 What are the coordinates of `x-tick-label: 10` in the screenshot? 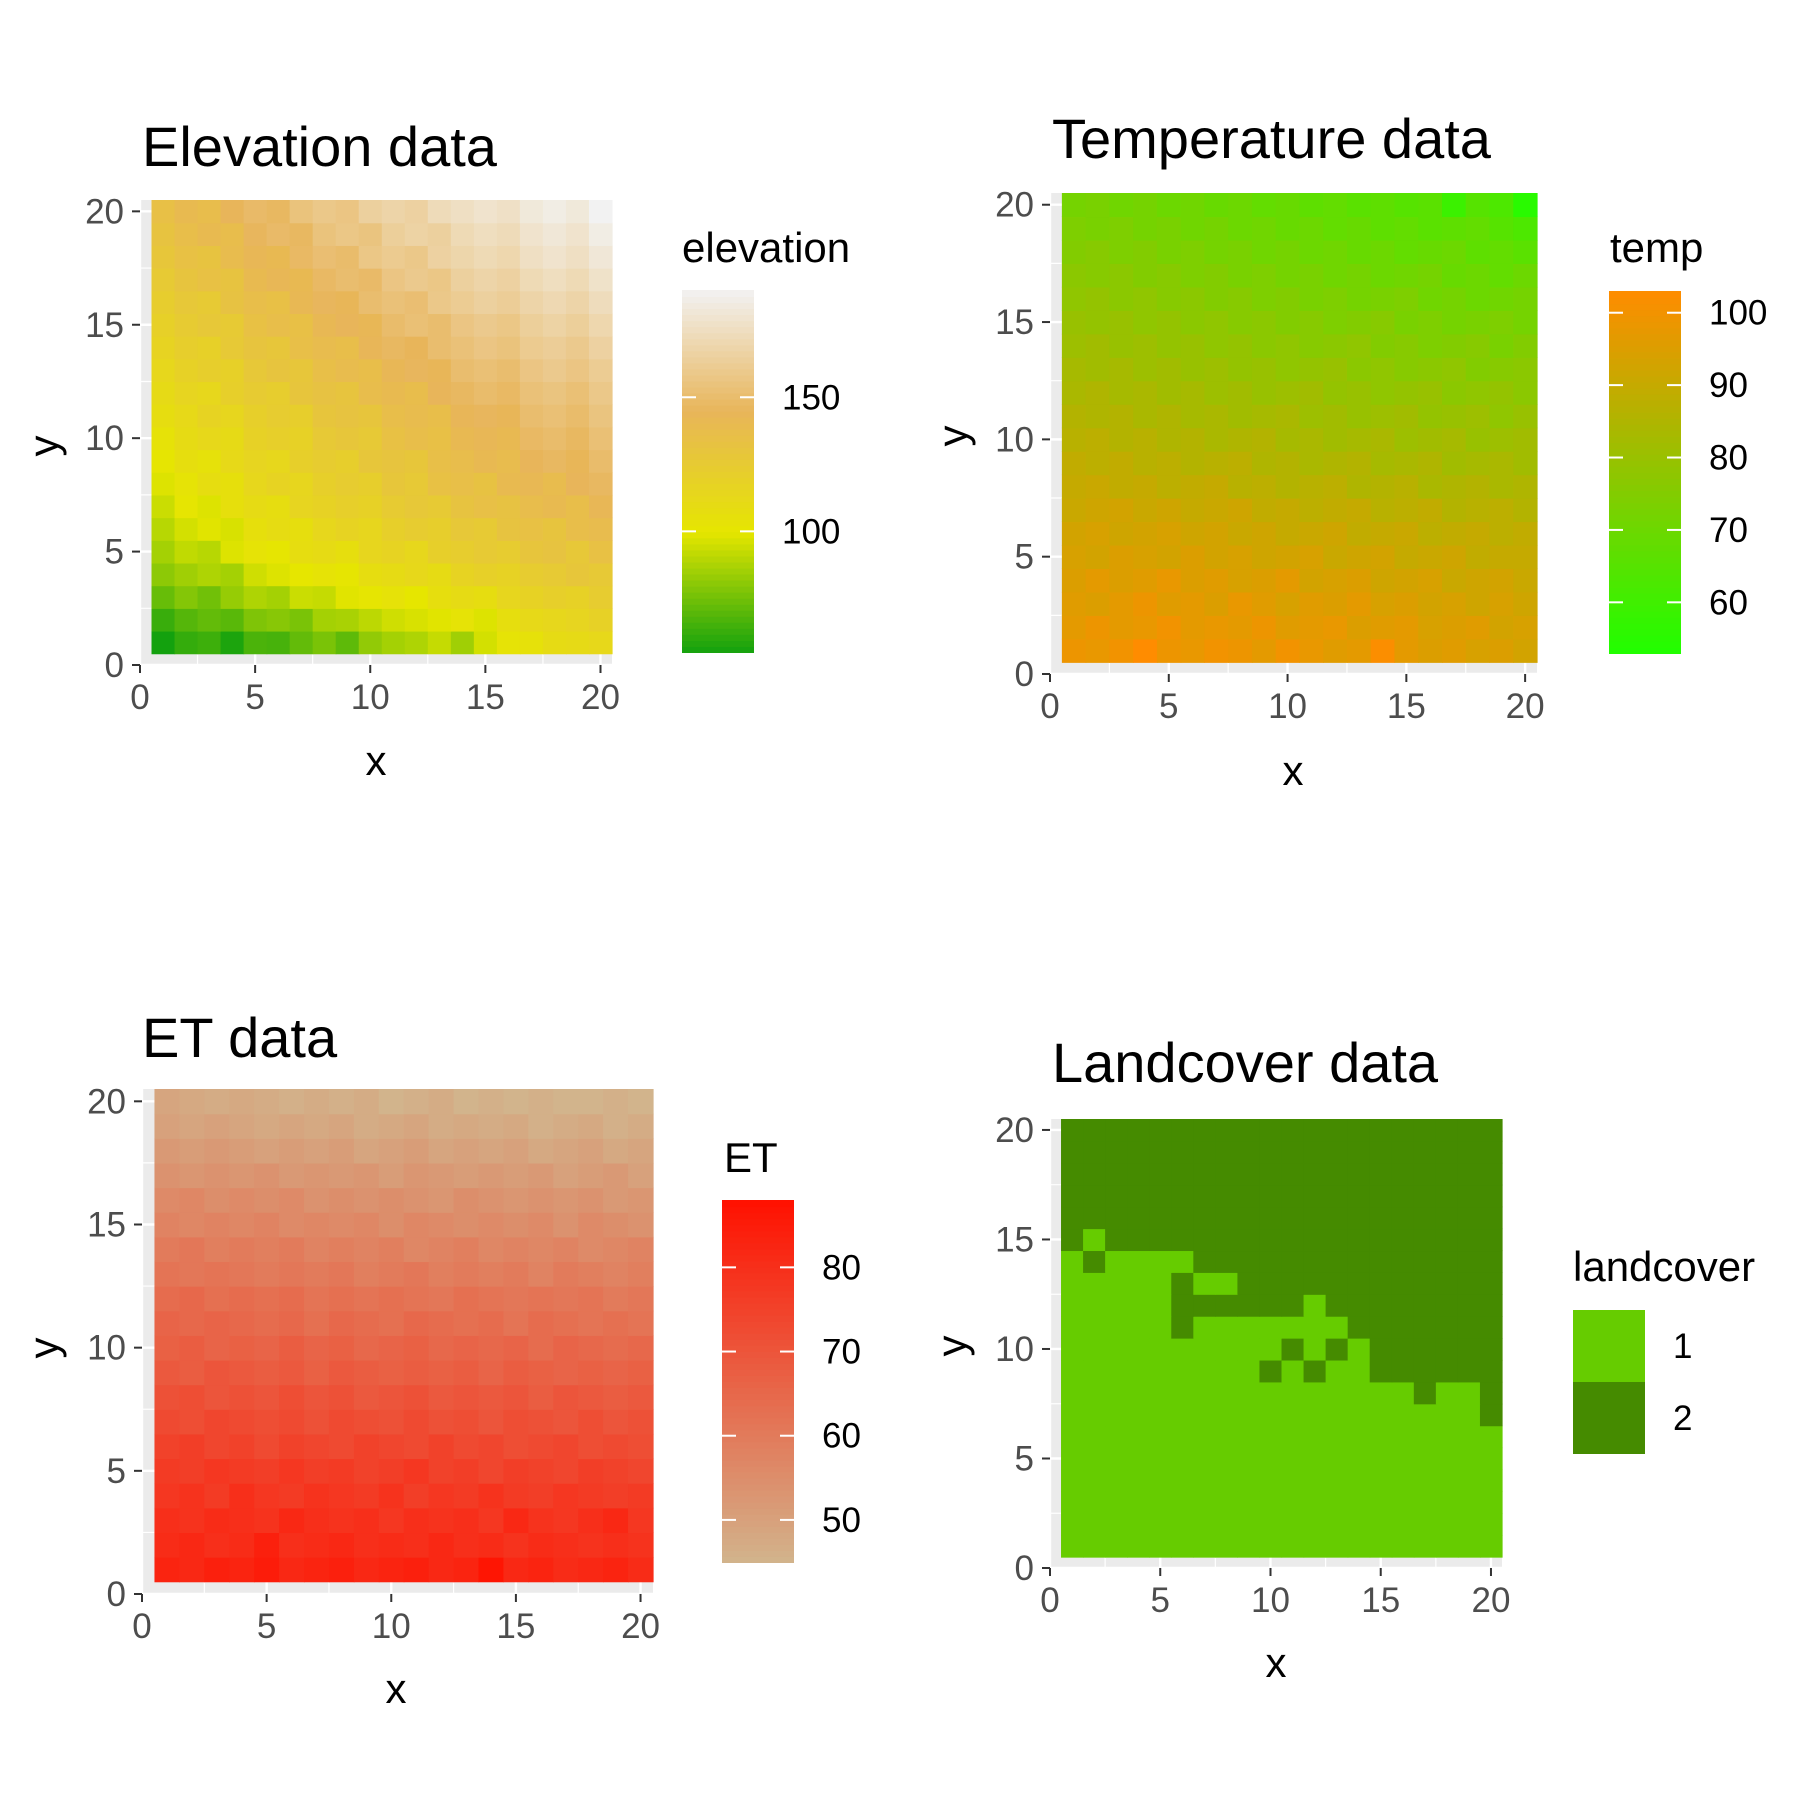 It's located at (391, 1626).